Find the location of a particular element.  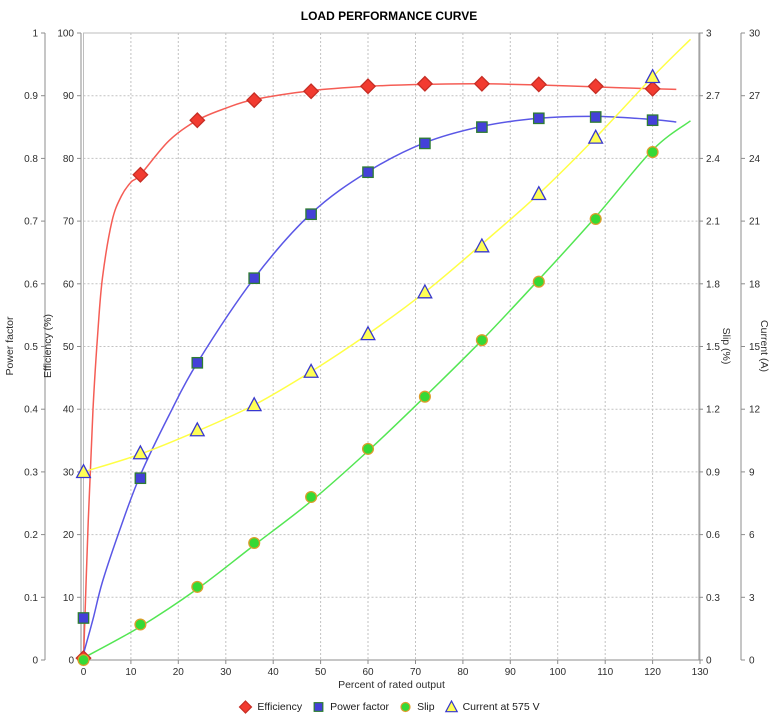

current-triangle-icon is located at coordinates (451, 706).